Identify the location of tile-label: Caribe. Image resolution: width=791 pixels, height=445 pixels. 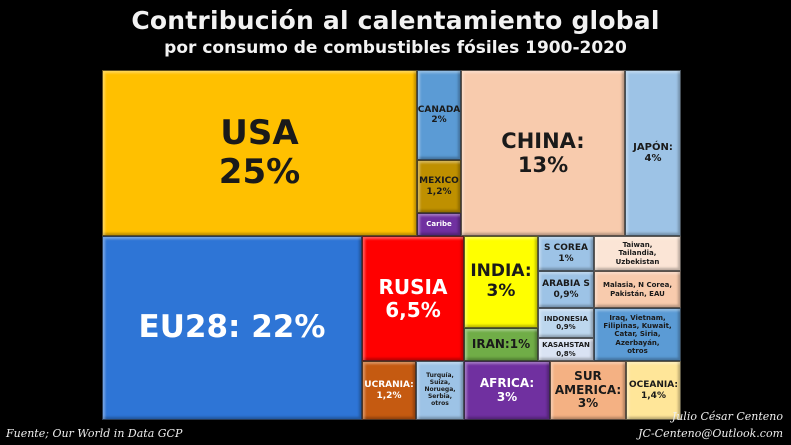
(439, 224).